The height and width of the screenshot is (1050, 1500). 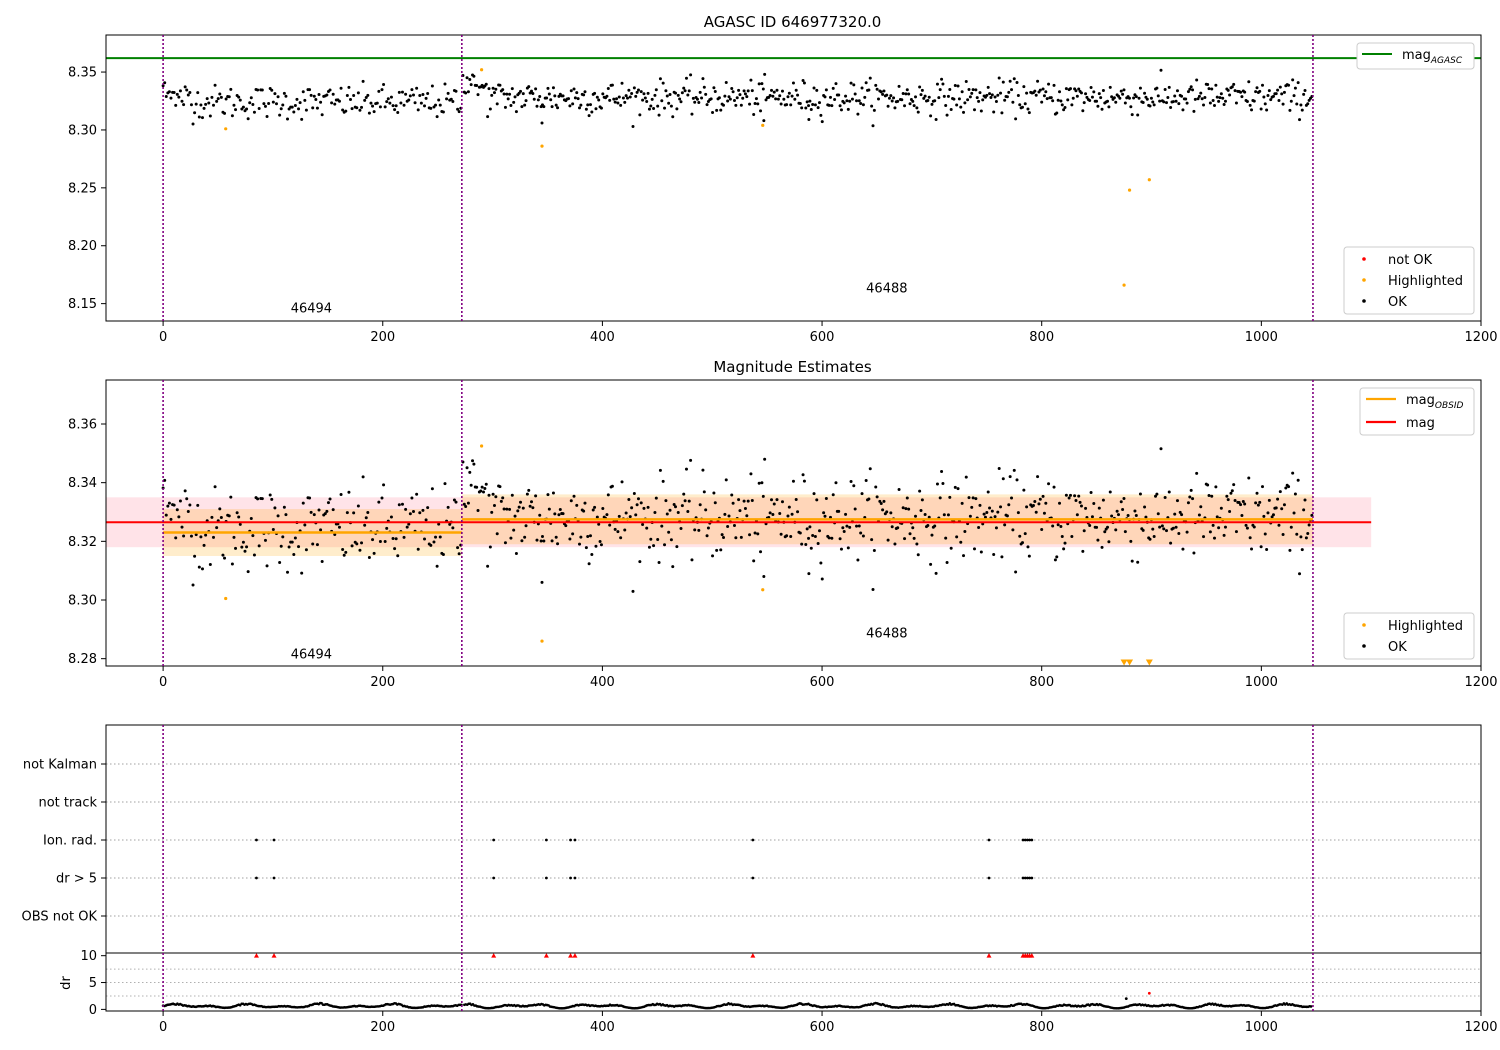 I want to click on legend-frame, so click(x=1409, y=280).